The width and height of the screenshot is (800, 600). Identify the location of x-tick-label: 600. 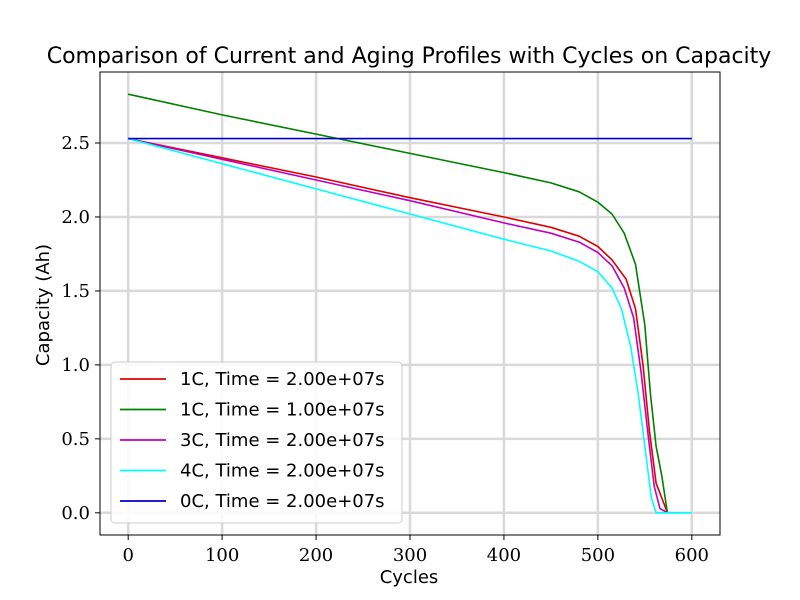
(692, 555).